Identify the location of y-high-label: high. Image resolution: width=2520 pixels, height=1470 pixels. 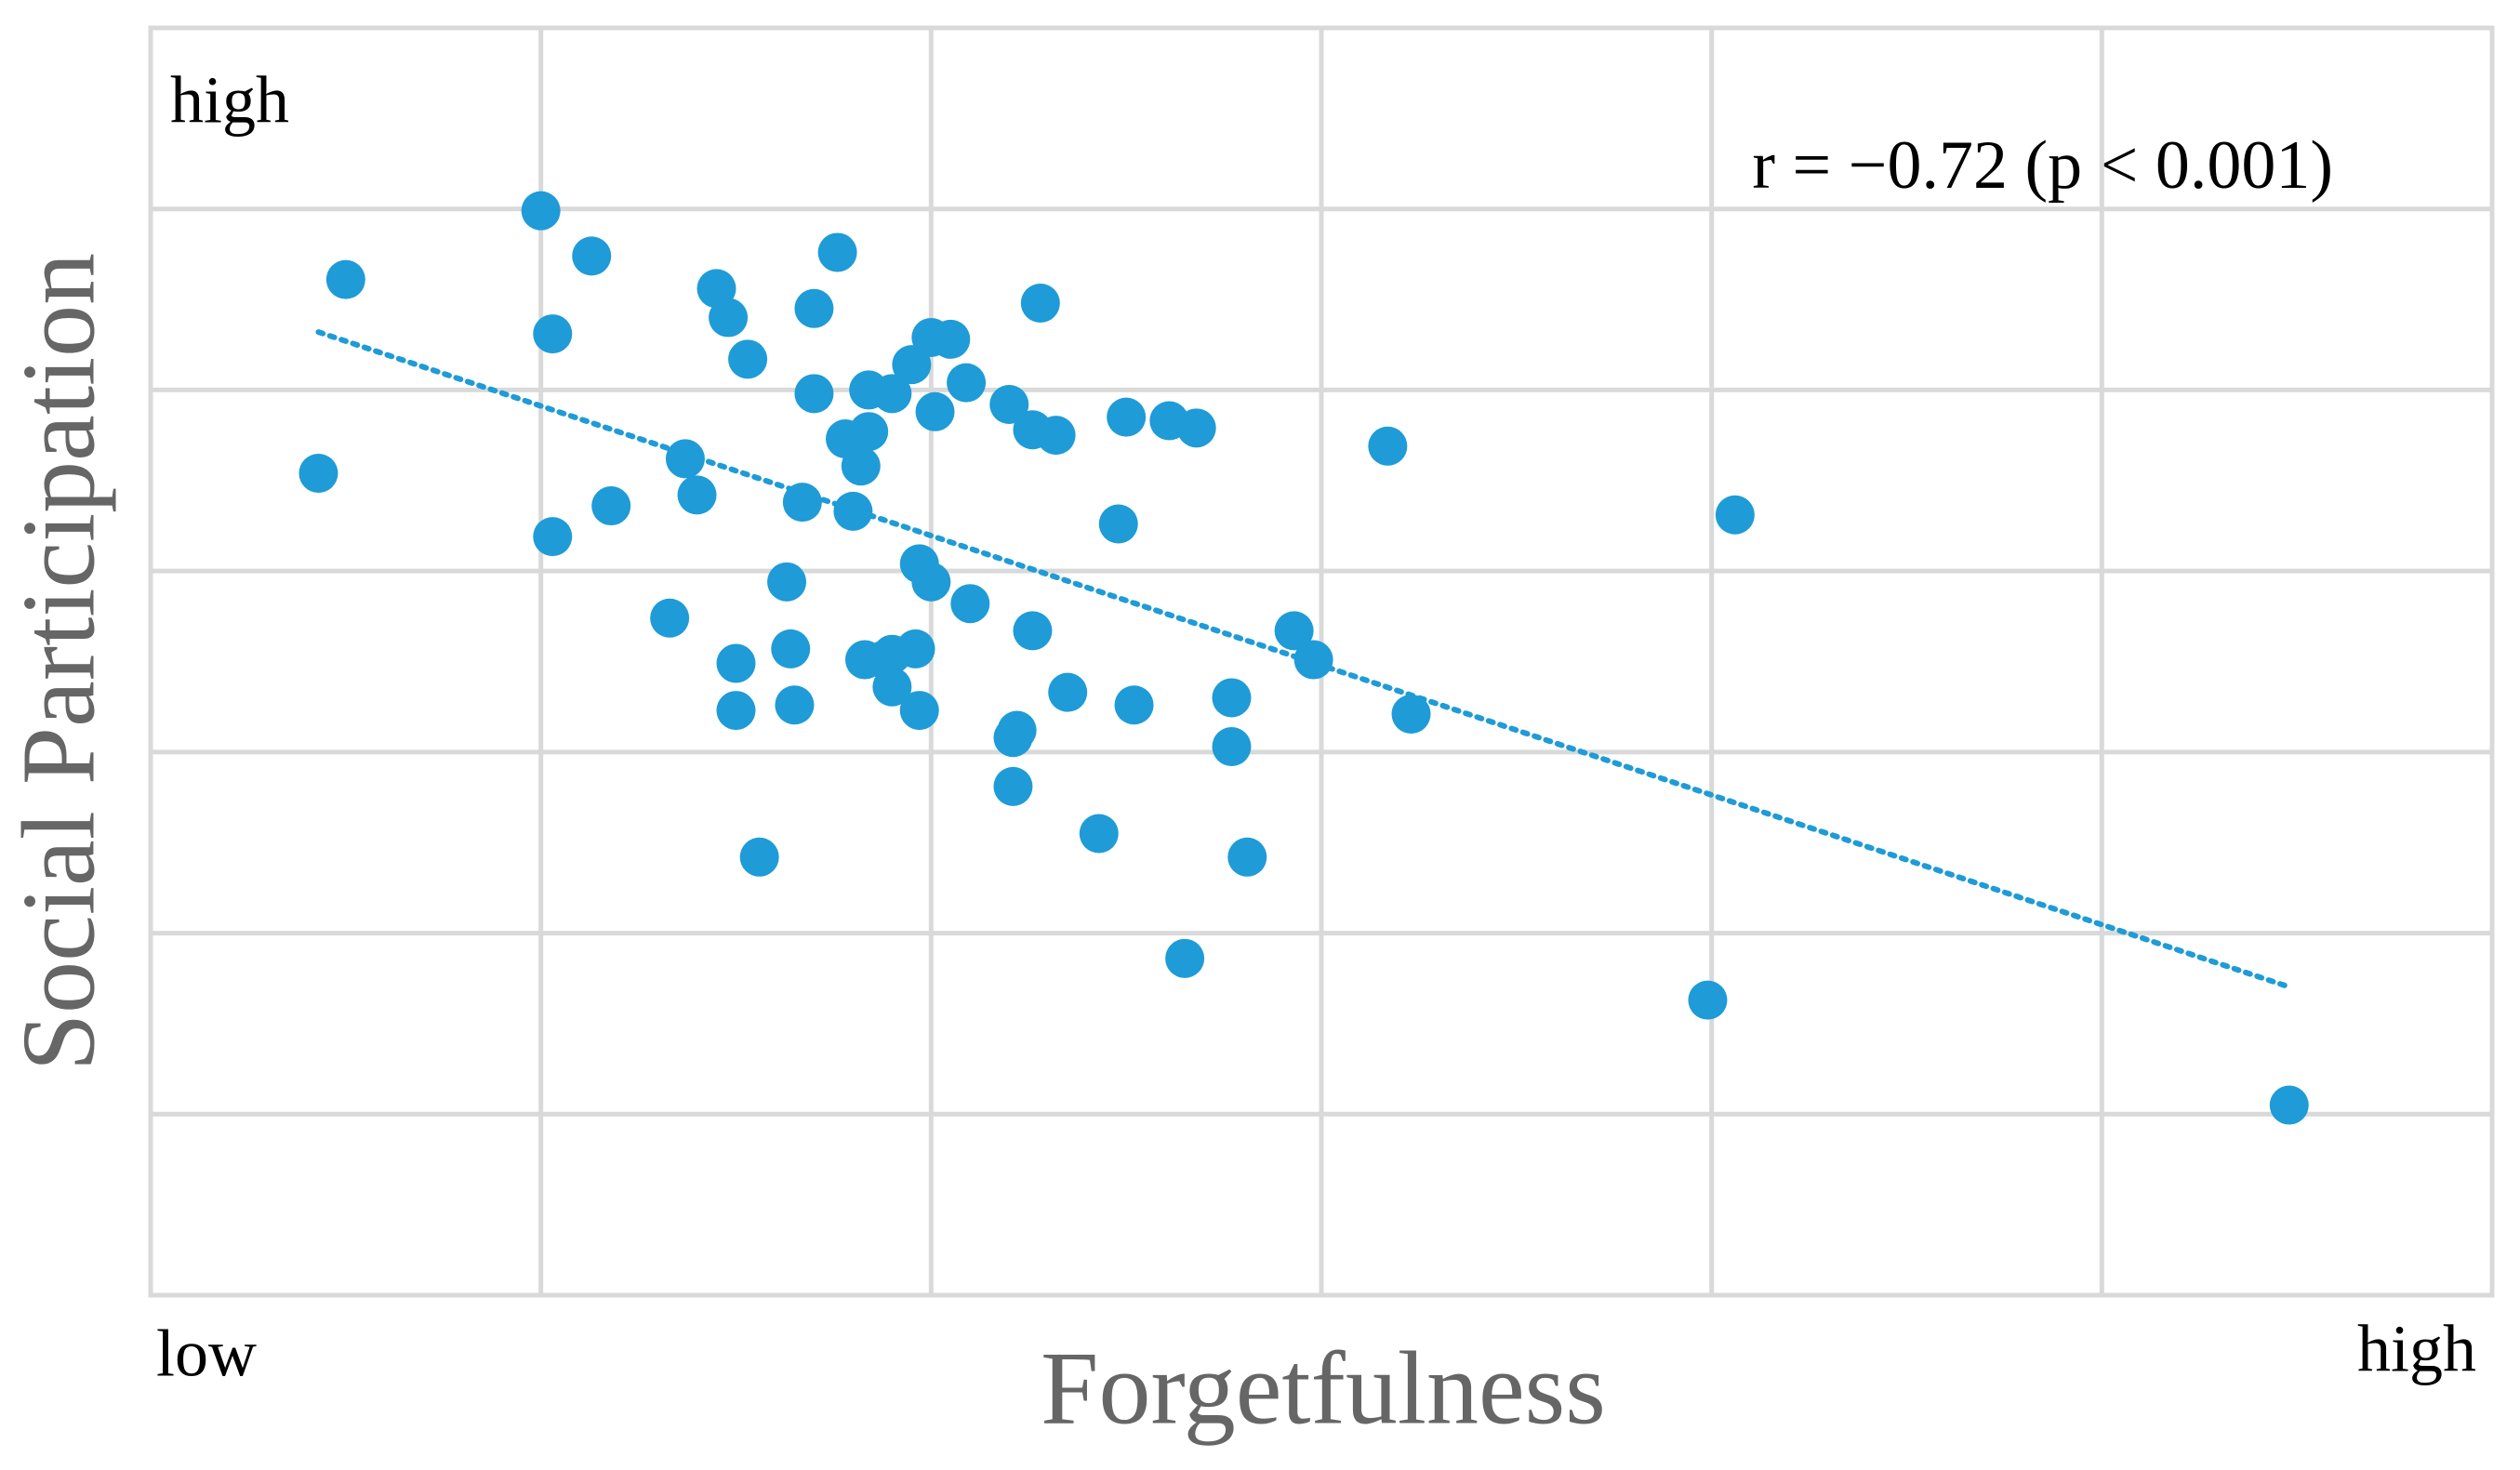
(229, 100).